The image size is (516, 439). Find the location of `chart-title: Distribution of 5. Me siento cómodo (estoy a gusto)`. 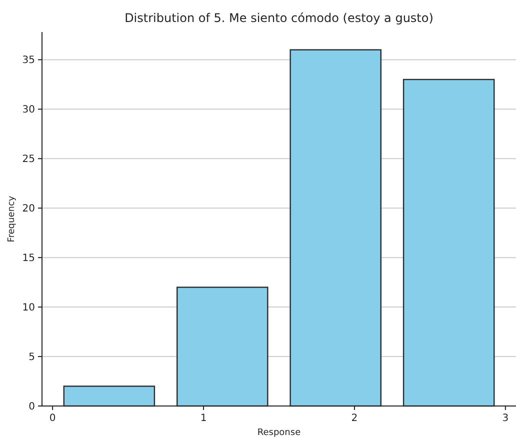

chart-title: Distribution of 5. Me siento cómodo (estoy a gusto) is located at coordinates (279, 18).